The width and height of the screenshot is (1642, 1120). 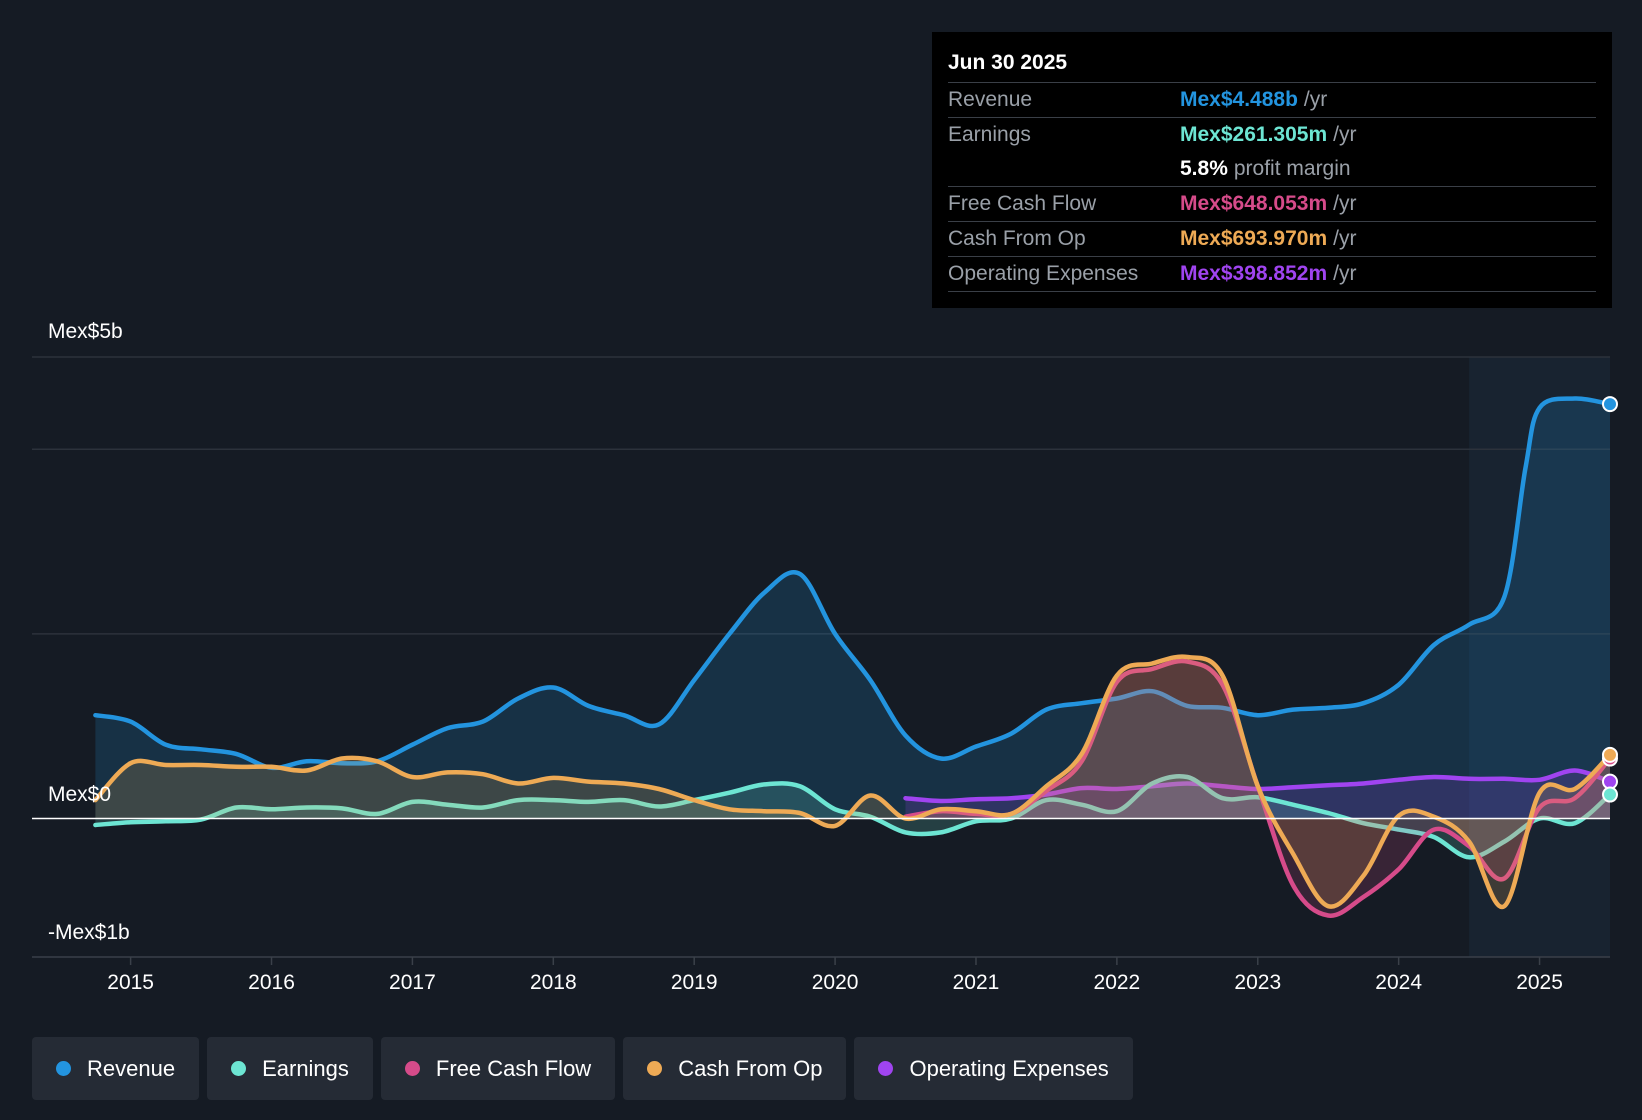 What do you see at coordinates (130, 982) in the screenshot?
I see `x-tick-label: 2015` at bounding box center [130, 982].